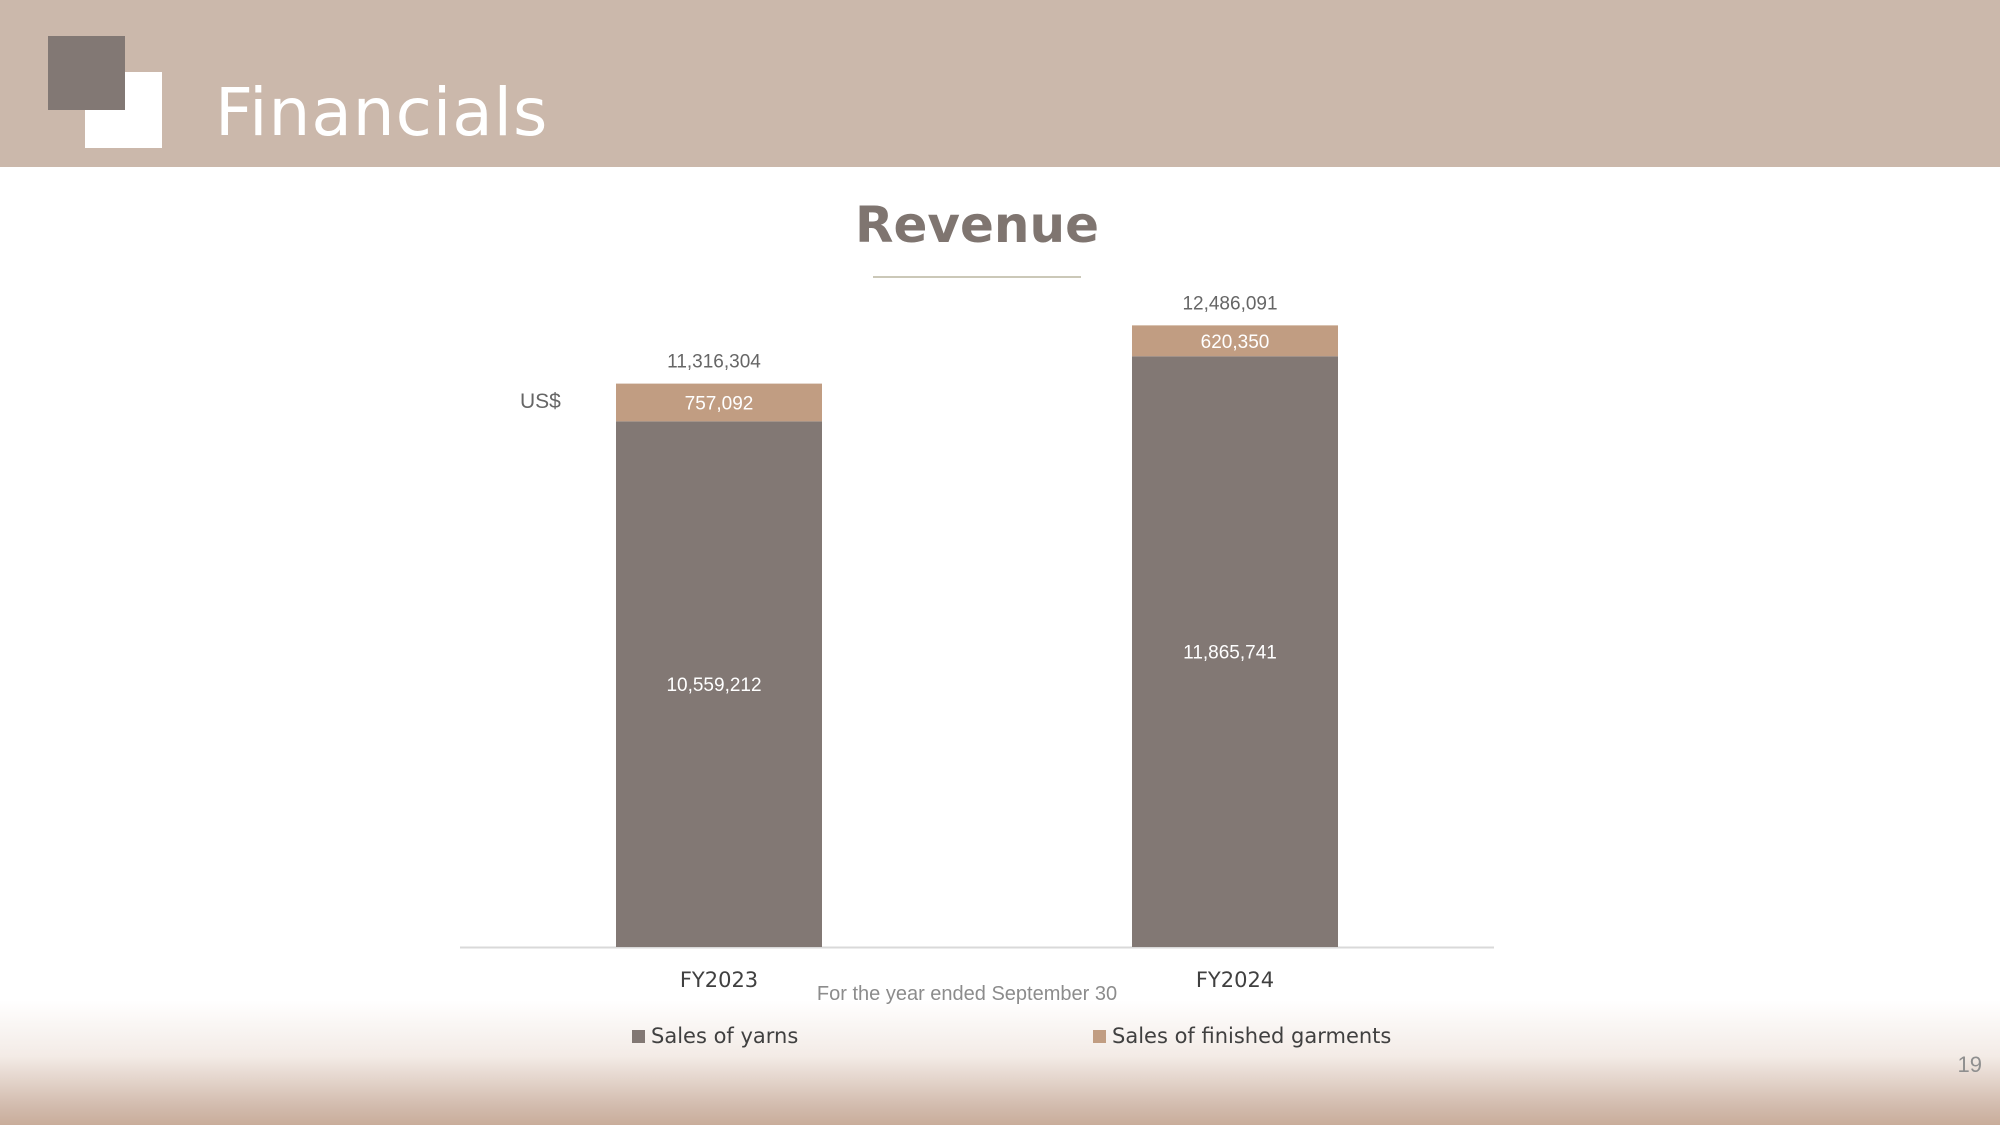  What do you see at coordinates (1000, 1062) in the screenshot?
I see `footer-gradient` at bounding box center [1000, 1062].